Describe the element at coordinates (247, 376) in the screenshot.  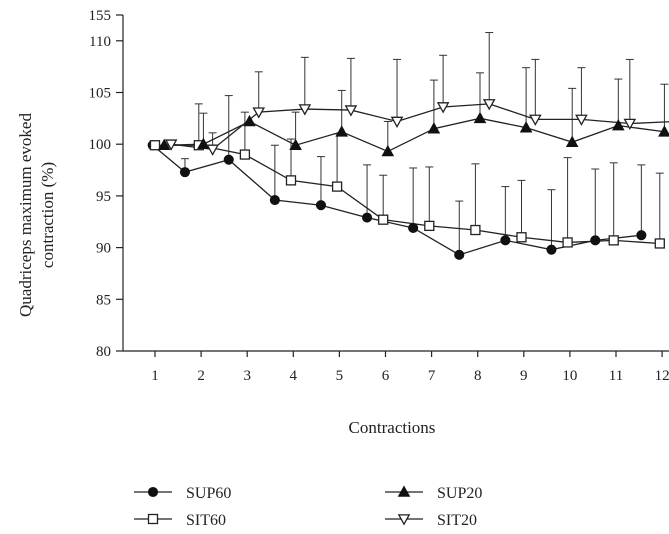
I see `x-tick-label: 3` at that location.